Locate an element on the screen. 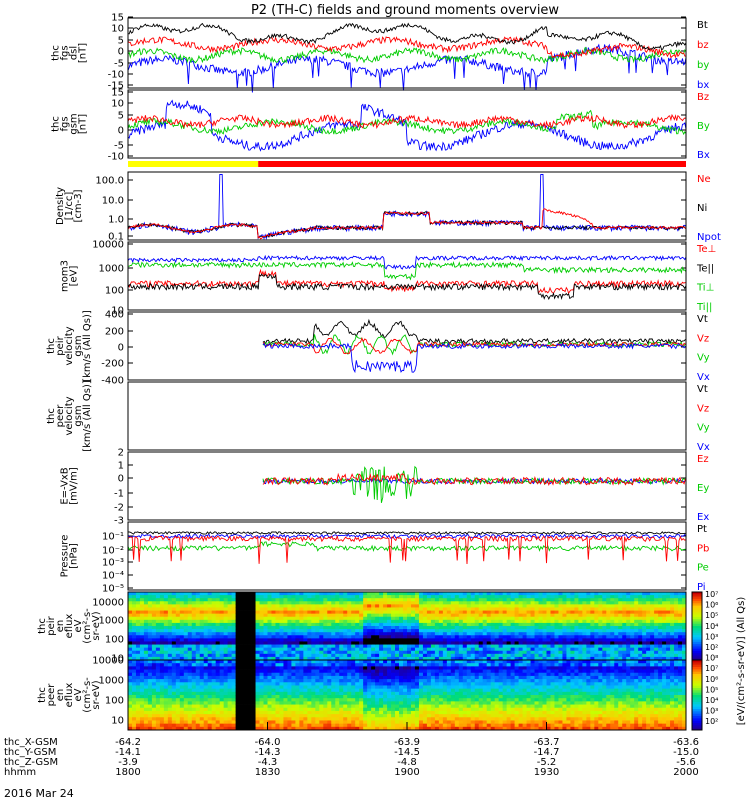  legend-density: Ni is located at coordinates (702, 208).